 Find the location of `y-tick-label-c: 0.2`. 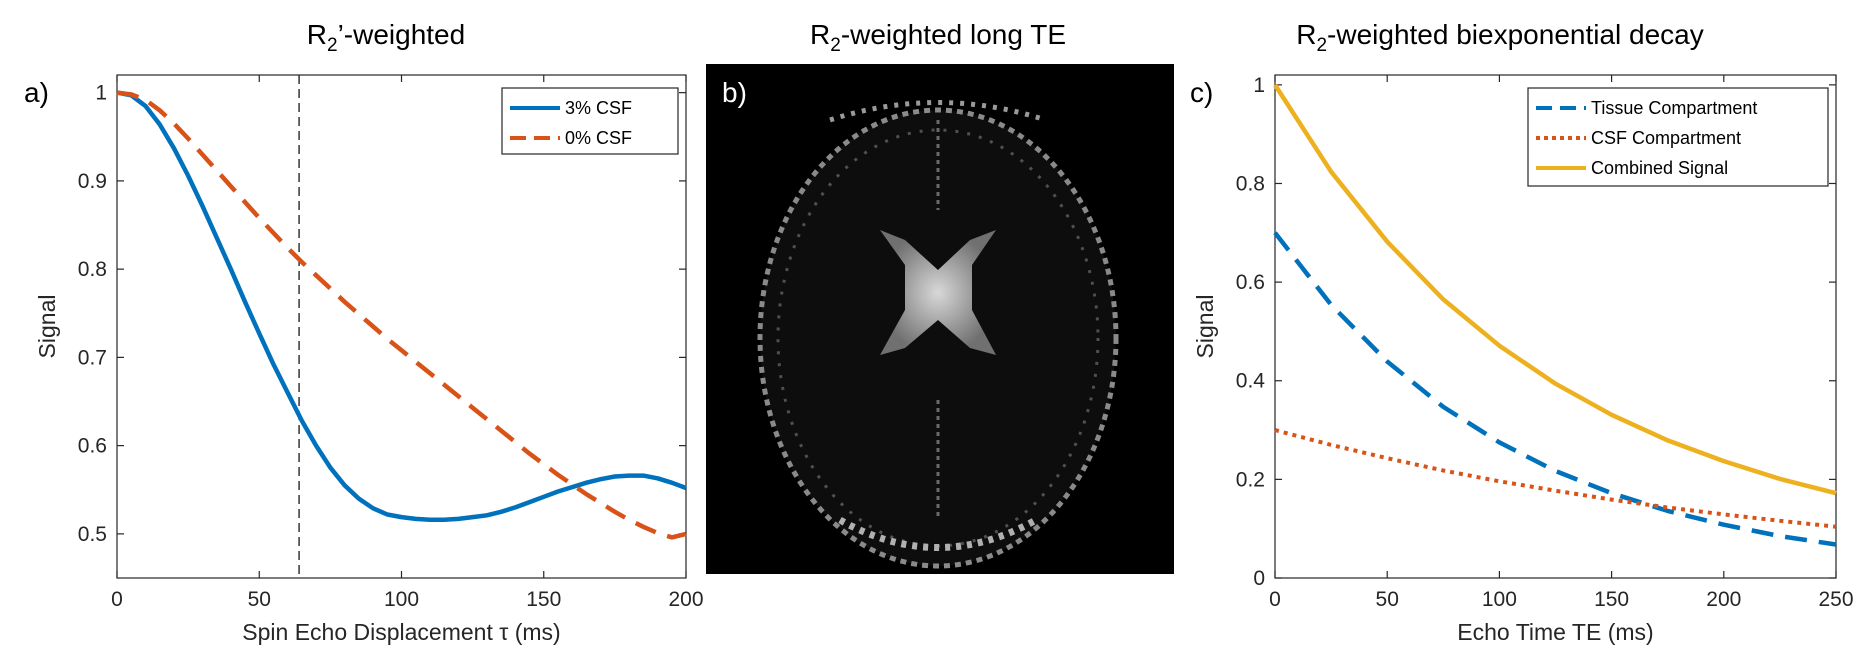

y-tick-label-c: 0.2 is located at coordinates (1250, 479).